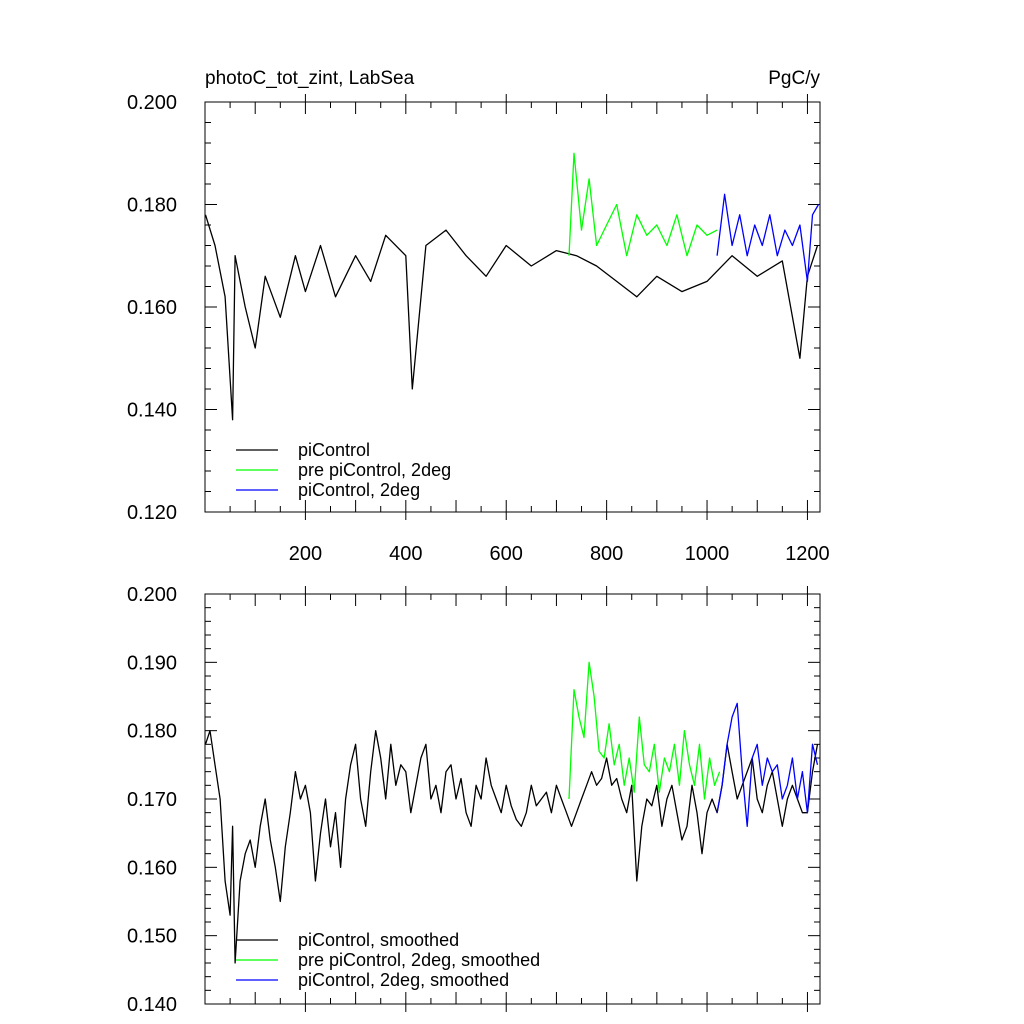 This screenshot has width=1024, height=1024. I want to click on y-tick-label: 0.170, so click(152, 800).